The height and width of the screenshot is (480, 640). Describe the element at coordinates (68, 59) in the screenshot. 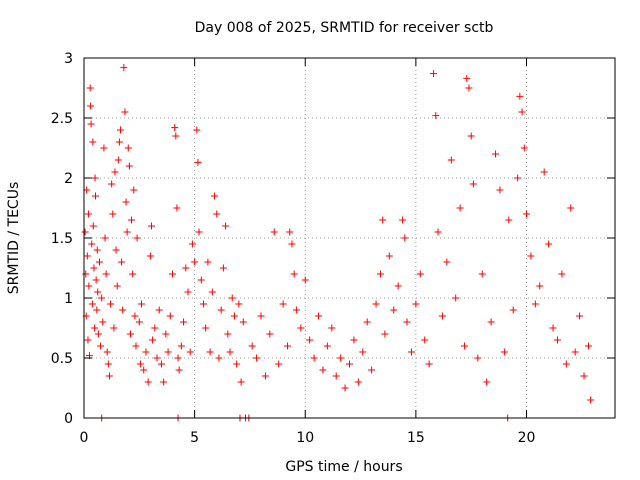

I see `y-tick-label: 3` at that location.